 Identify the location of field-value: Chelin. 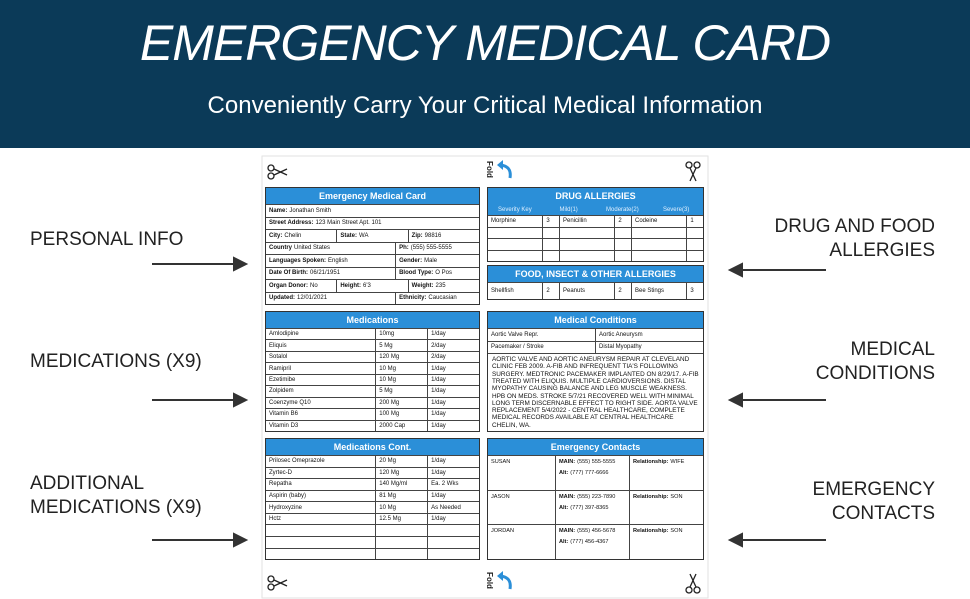
(293, 235).